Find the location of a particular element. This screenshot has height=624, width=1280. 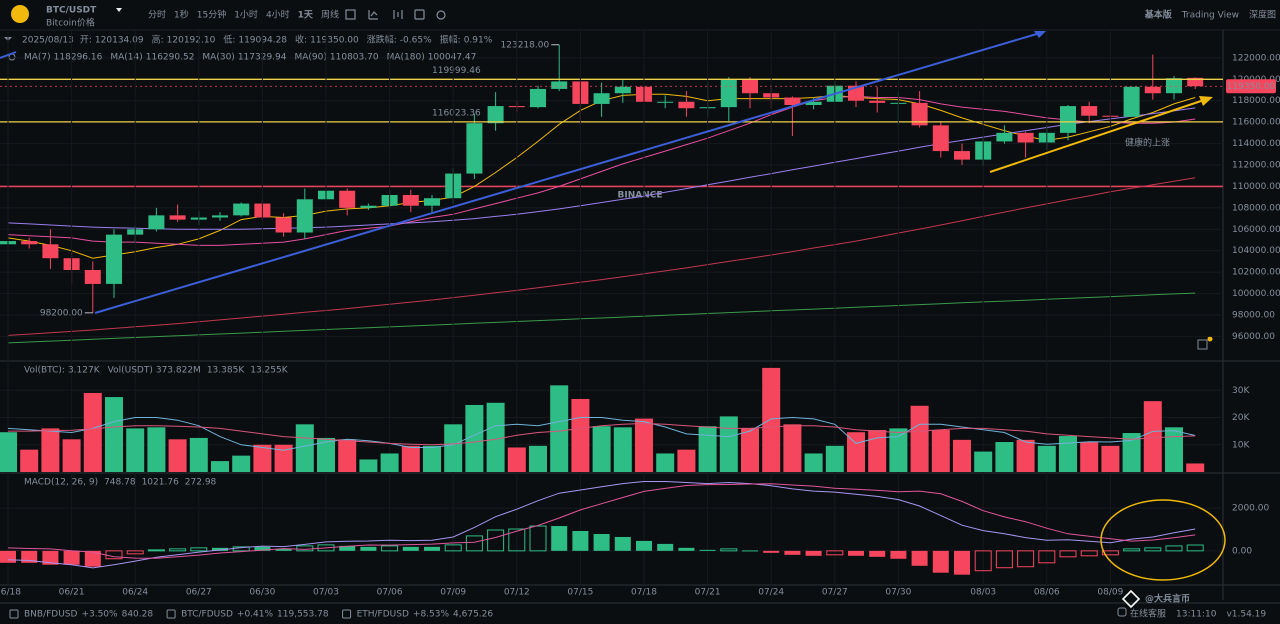

icon-layout is located at coordinates (419, 14).